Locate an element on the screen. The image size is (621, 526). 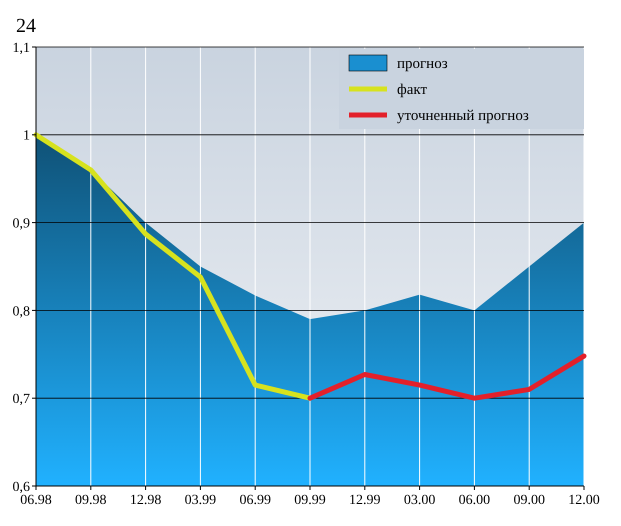
legend-label: факт is located at coordinates (412, 90).